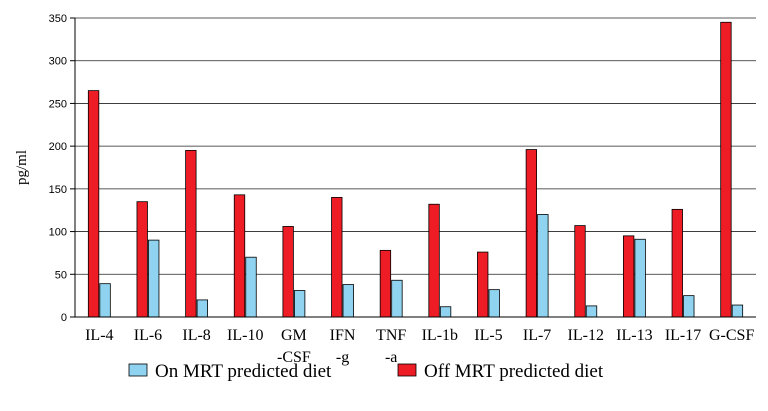 Image resolution: width=768 pixels, height=411 pixels. What do you see at coordinates (683, 335) in the screenshot?
I see `category-label: IL-17` at bounding box center [683, 335].